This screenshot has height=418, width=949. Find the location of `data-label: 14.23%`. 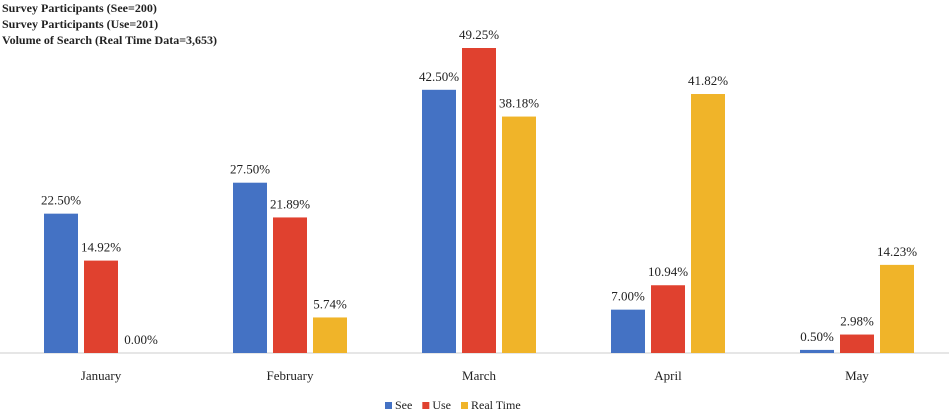

data-label: 14.23% is located at coordinates (897, 251).